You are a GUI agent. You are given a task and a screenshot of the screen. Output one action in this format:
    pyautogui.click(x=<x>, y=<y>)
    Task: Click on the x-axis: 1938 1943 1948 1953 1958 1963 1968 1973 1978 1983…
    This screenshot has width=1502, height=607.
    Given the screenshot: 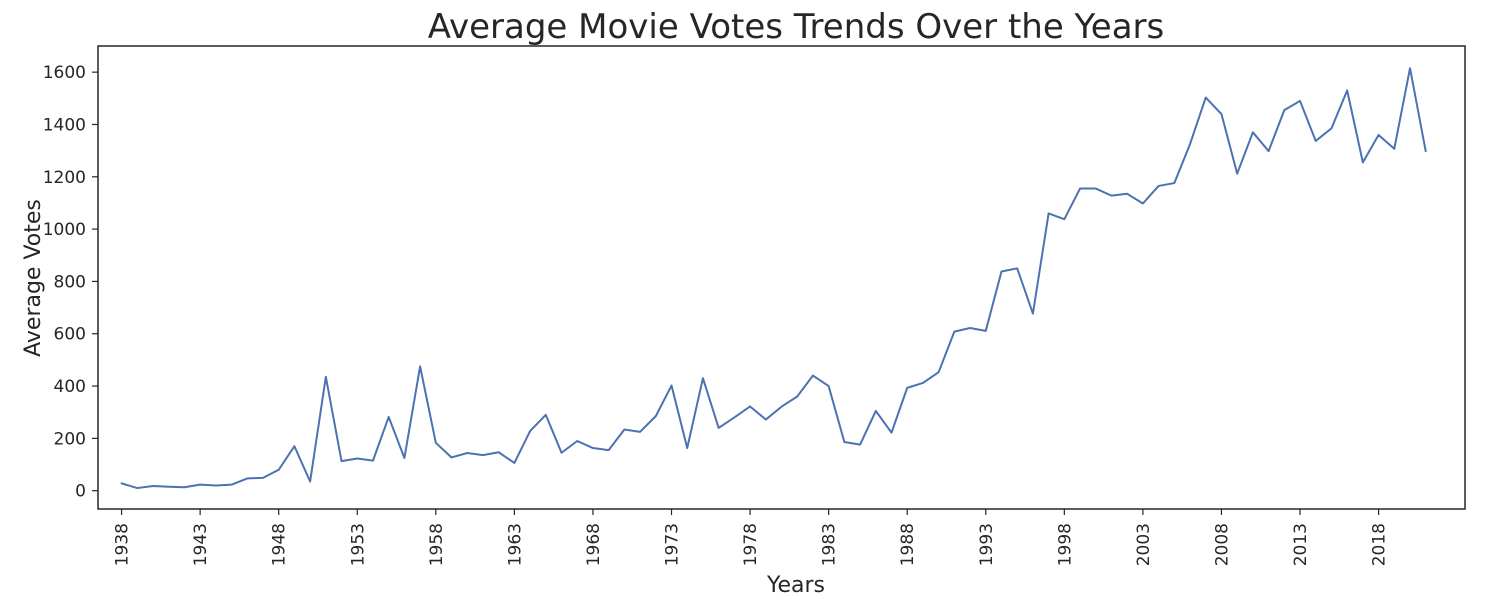 What is the action you would take?
    pyautogui.click(x=751, y=537)
    